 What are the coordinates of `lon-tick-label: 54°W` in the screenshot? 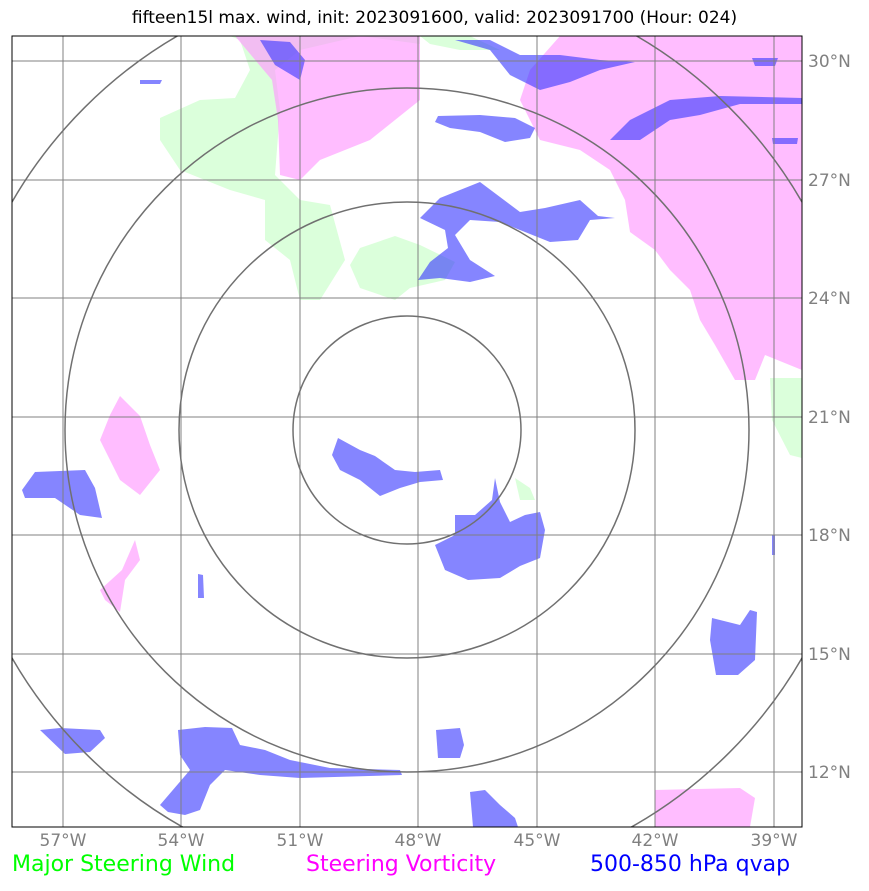 It's located at (181, 841).